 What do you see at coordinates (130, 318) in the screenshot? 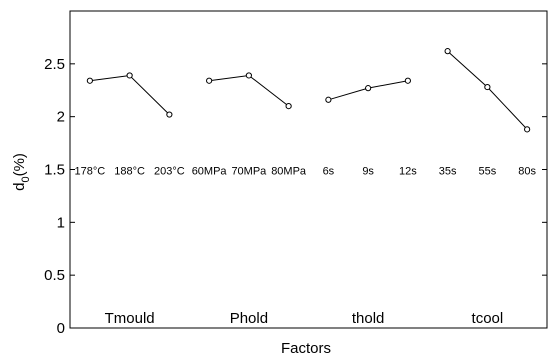
I see `factor-label: Tmould` at bounding box center [130, 318].